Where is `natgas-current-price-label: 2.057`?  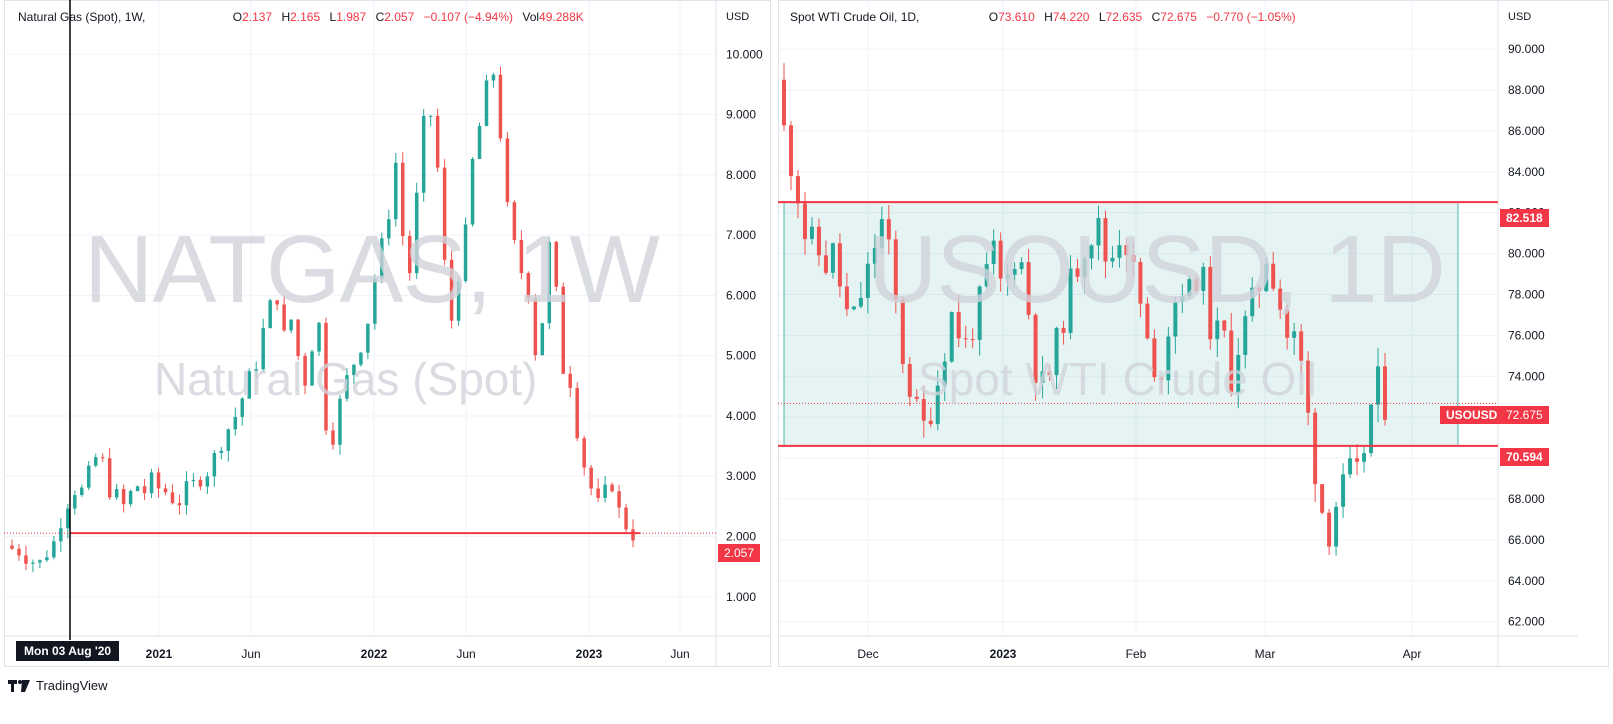
natgas-current-price-label: 2.057 is located at coordinates (739, 553).